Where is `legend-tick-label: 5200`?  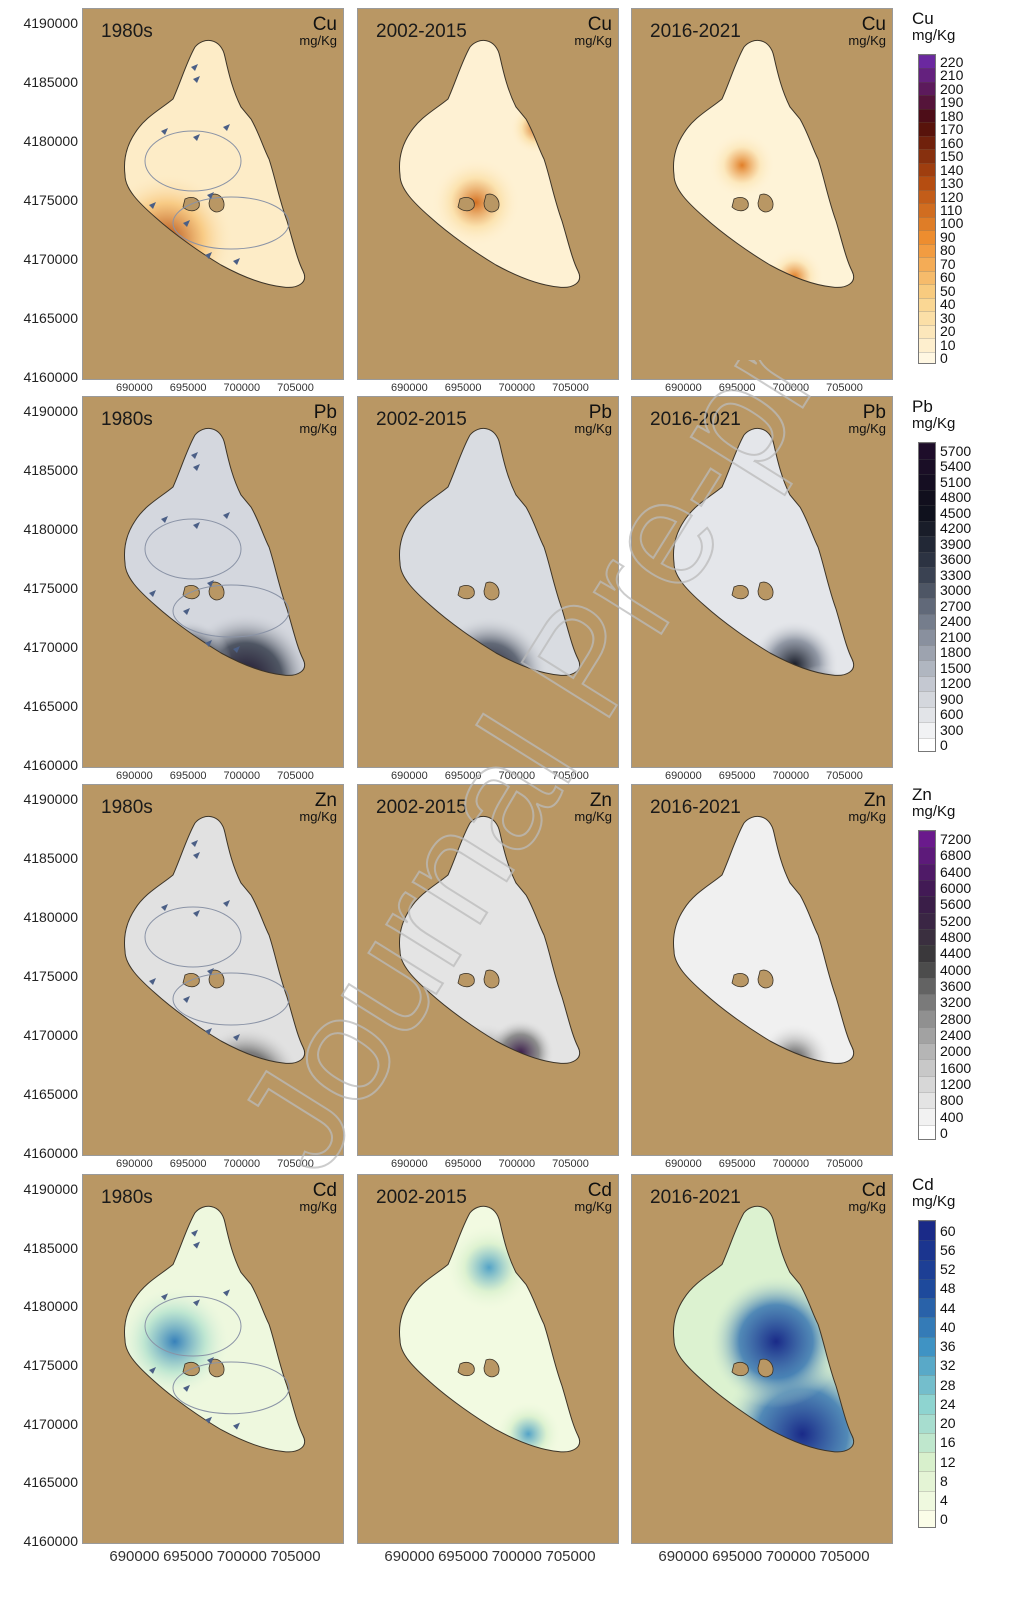
legend-tick-label: 5200 is located at coordinates (956, 920).